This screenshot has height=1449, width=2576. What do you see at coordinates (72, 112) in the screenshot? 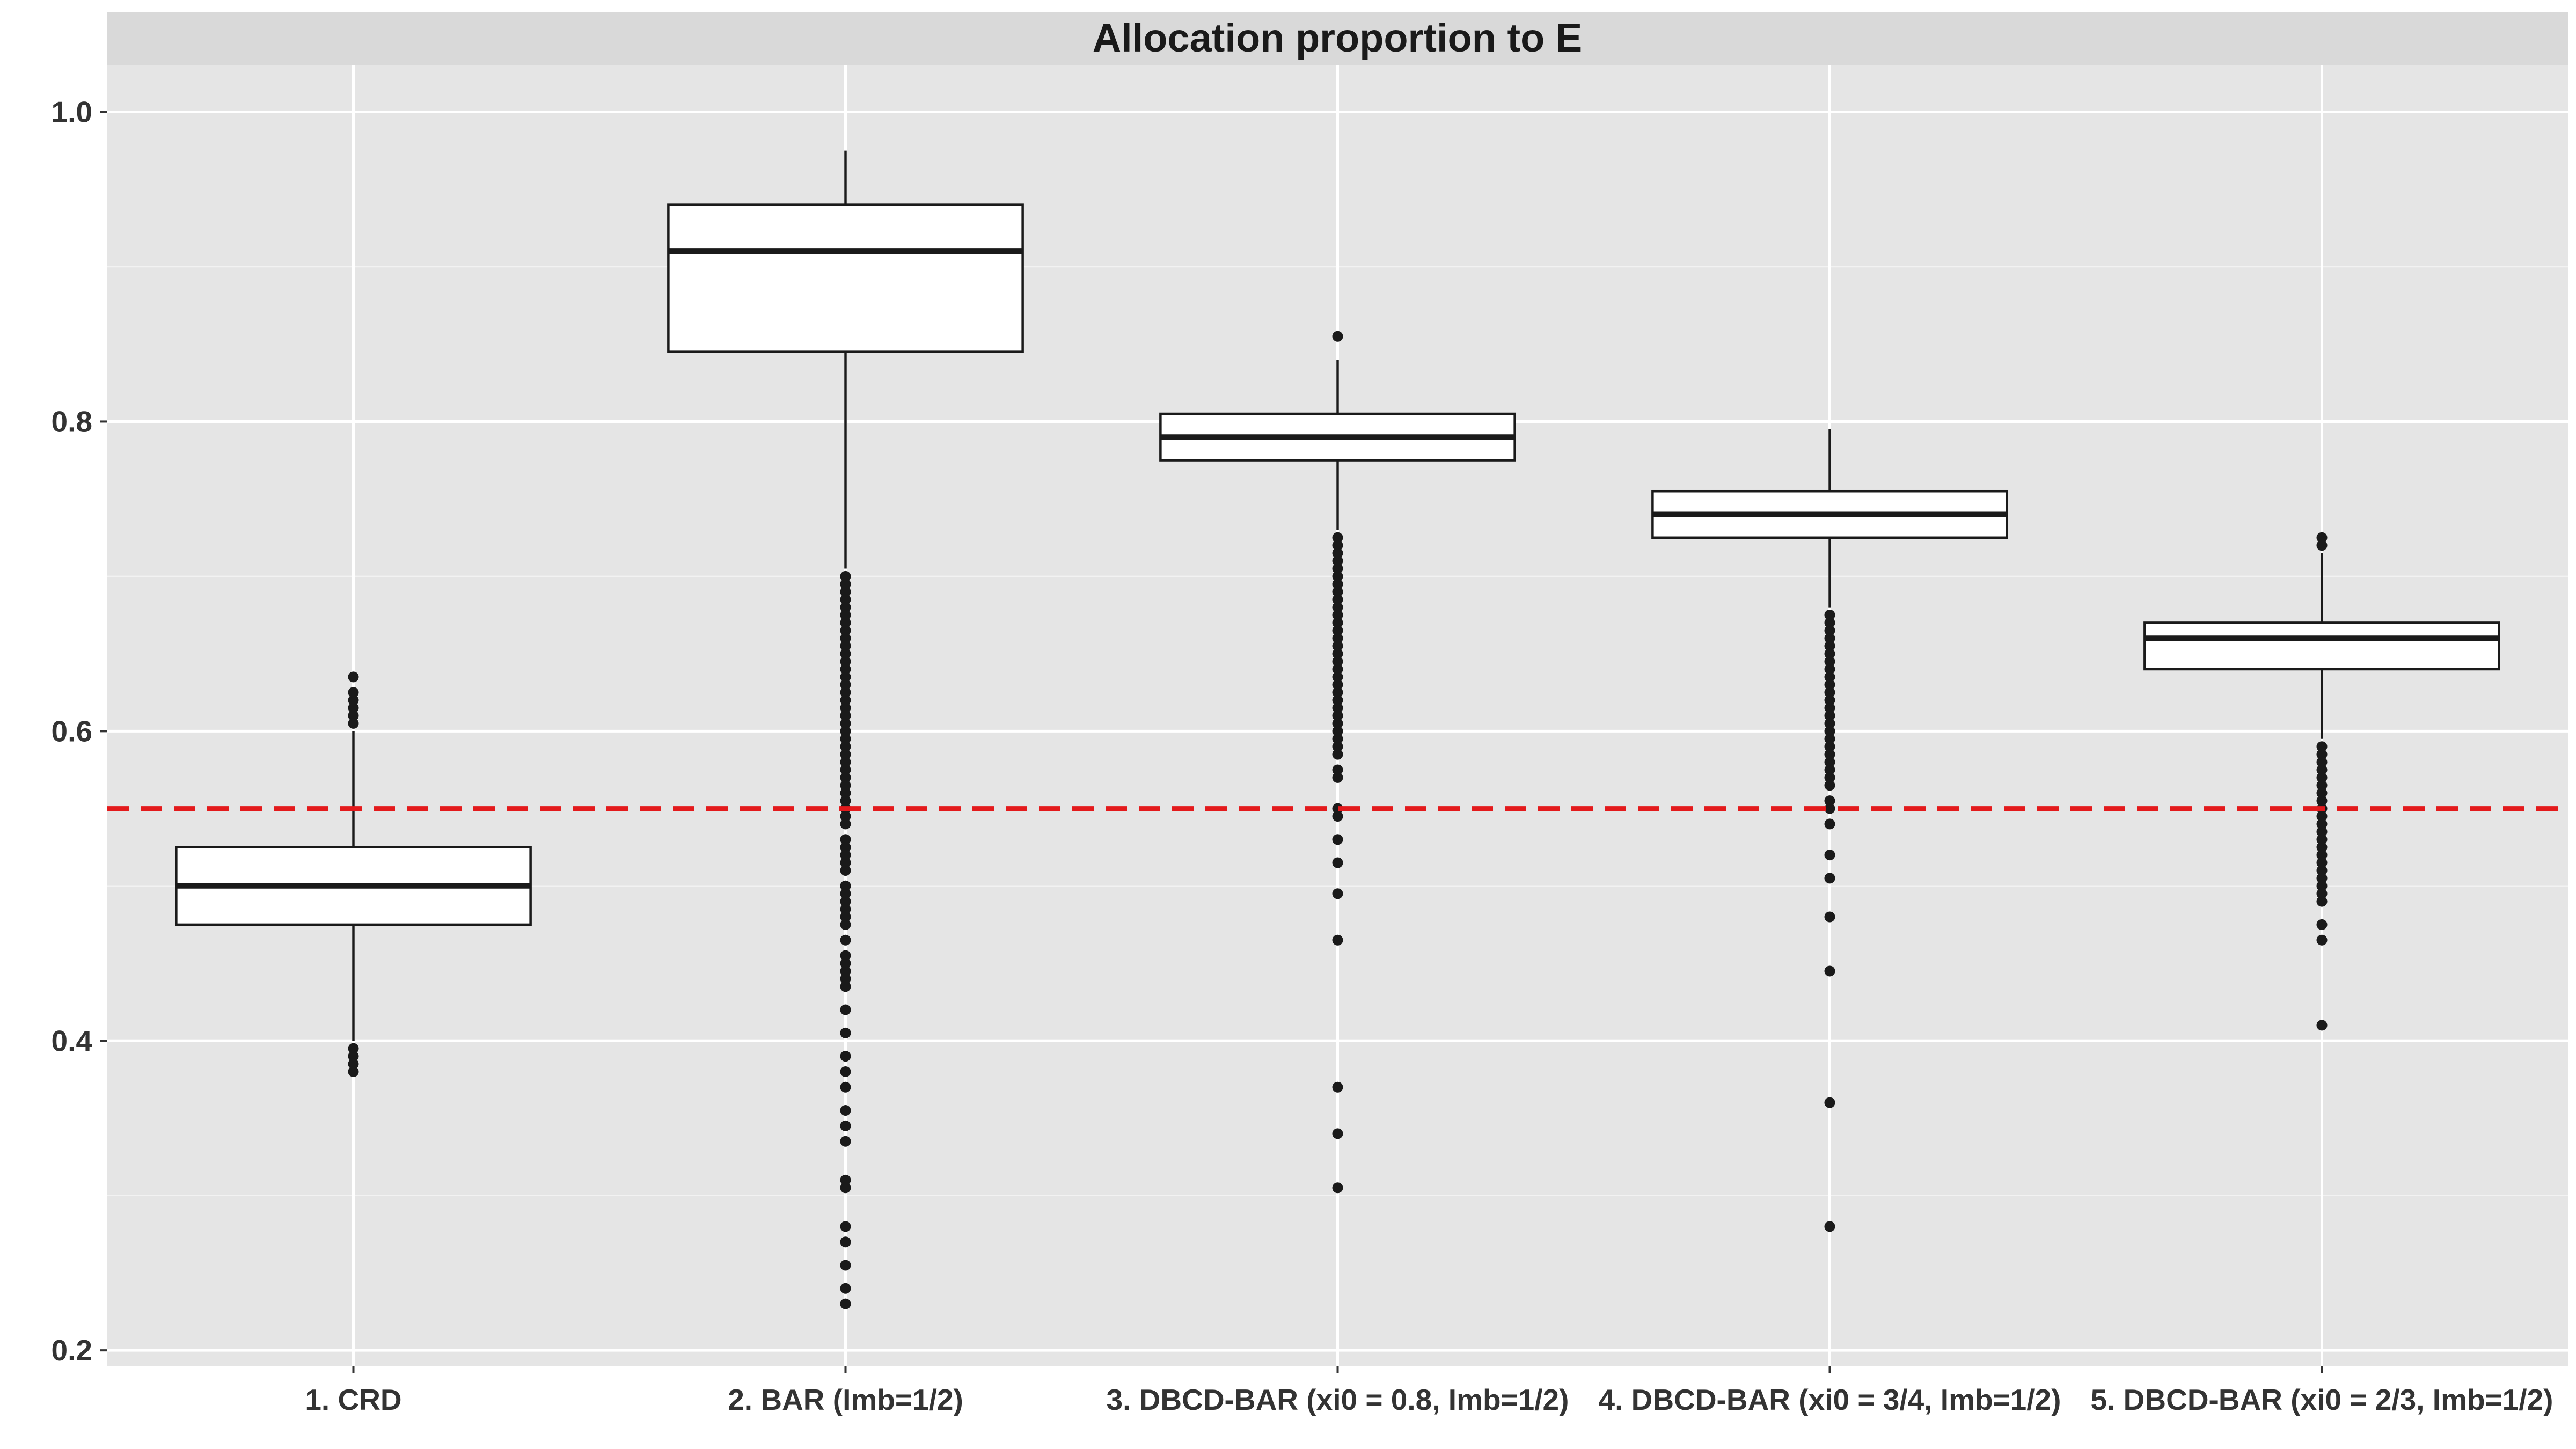
I see `y-tick-label: 1.0` at bounding box center [72, 112].